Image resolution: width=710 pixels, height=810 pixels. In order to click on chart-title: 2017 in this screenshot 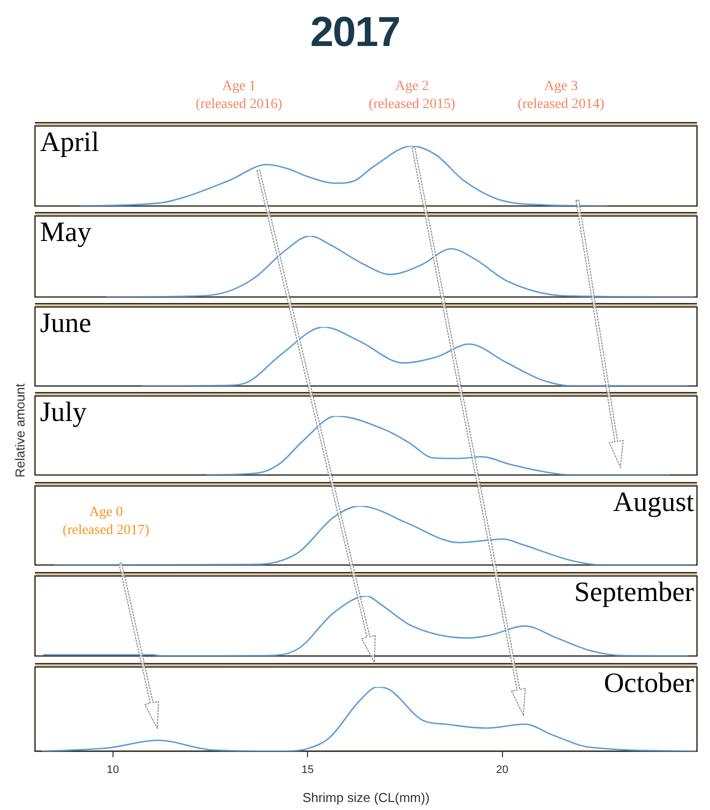, I will do `click(355, 32)`.